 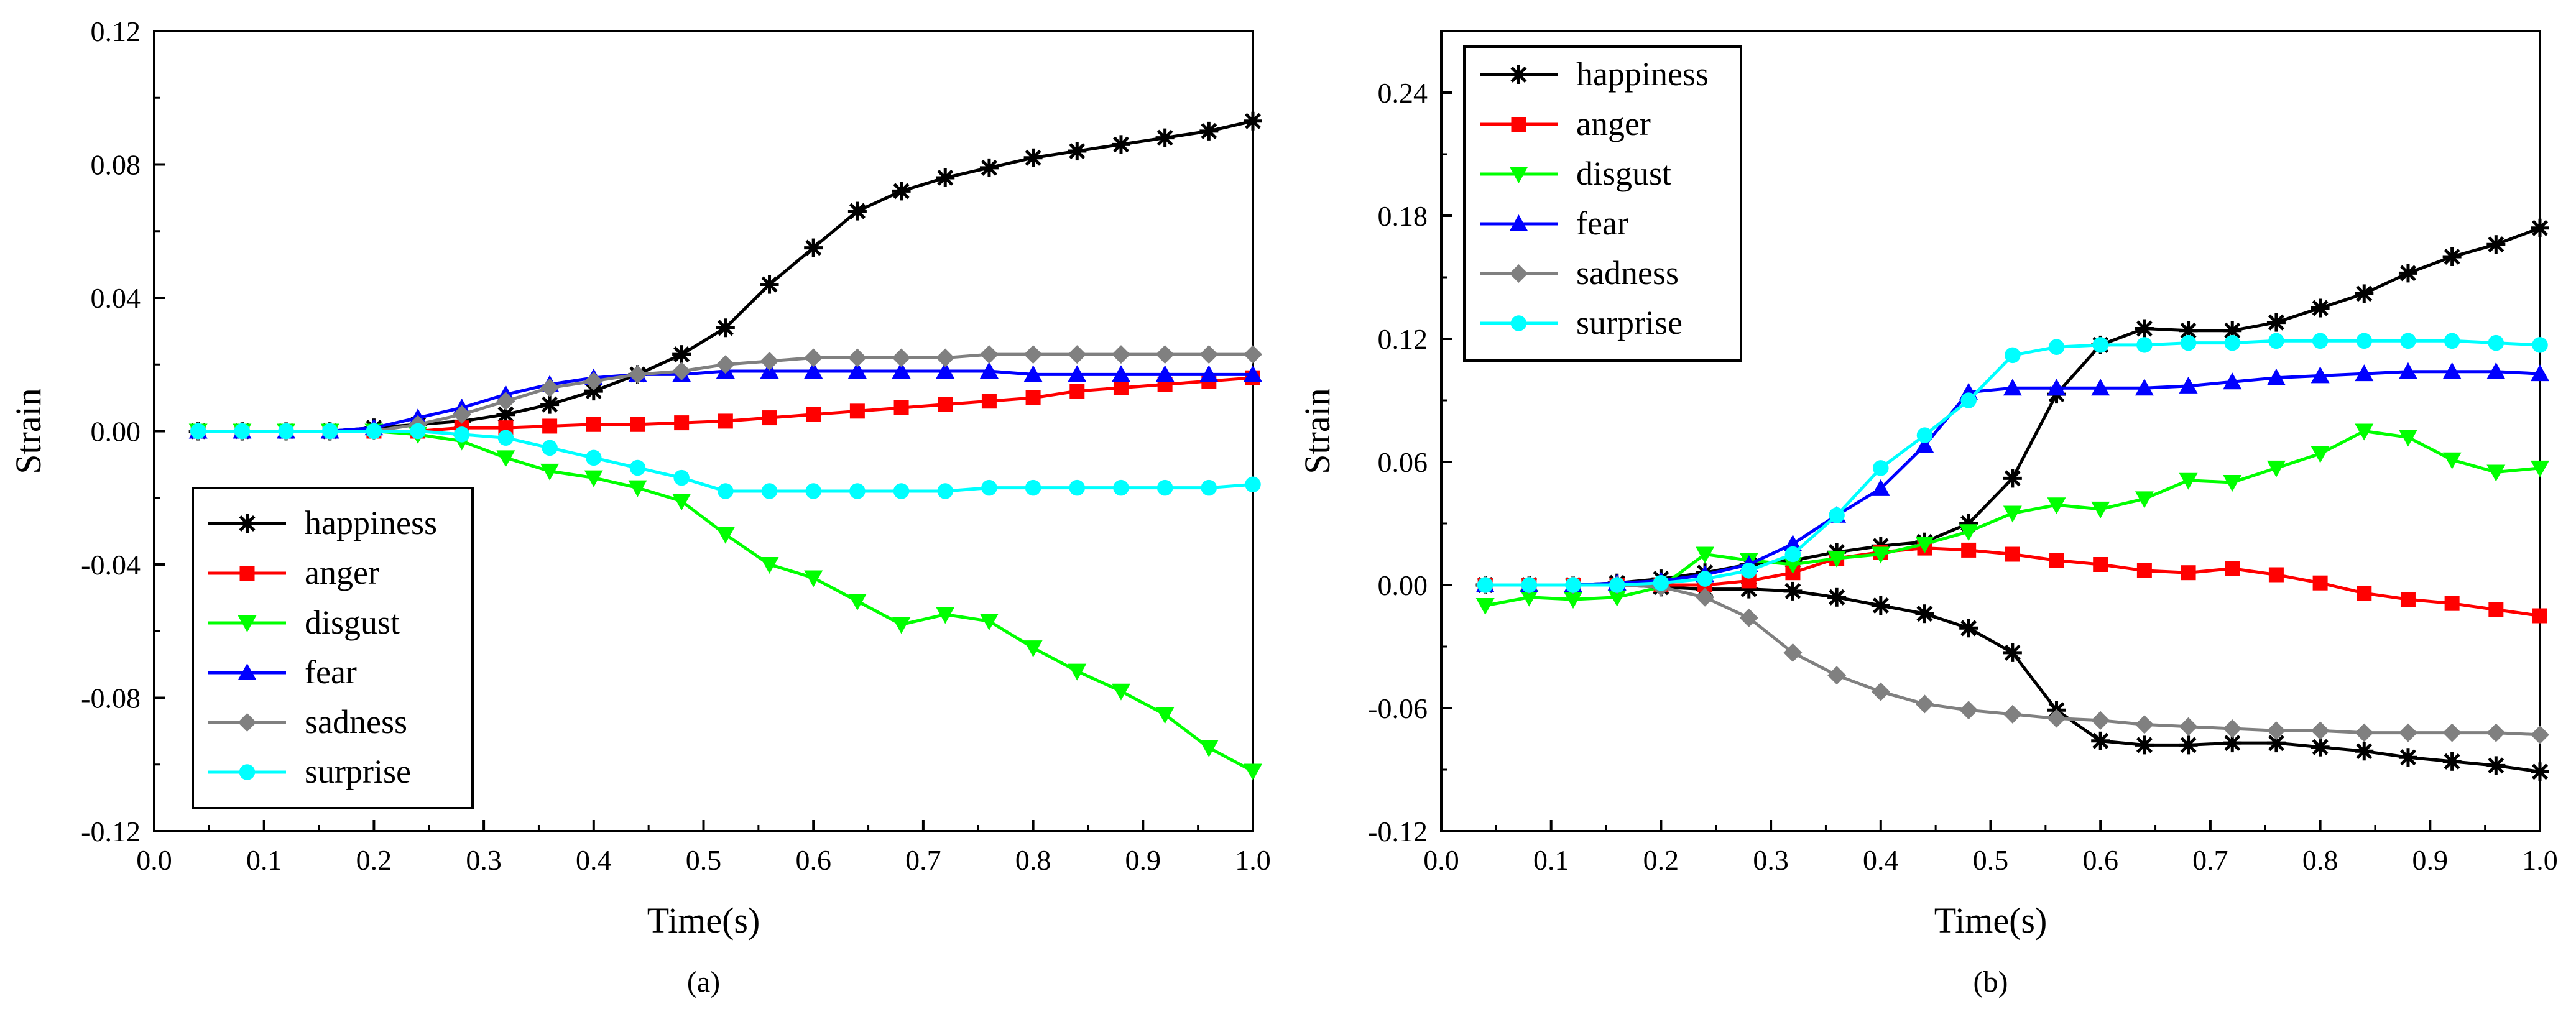 What do you see at coordinates (2100, 860) in the screenshot?
I see `x-tick-label: 0.6` at bounding box center [2100, 860].